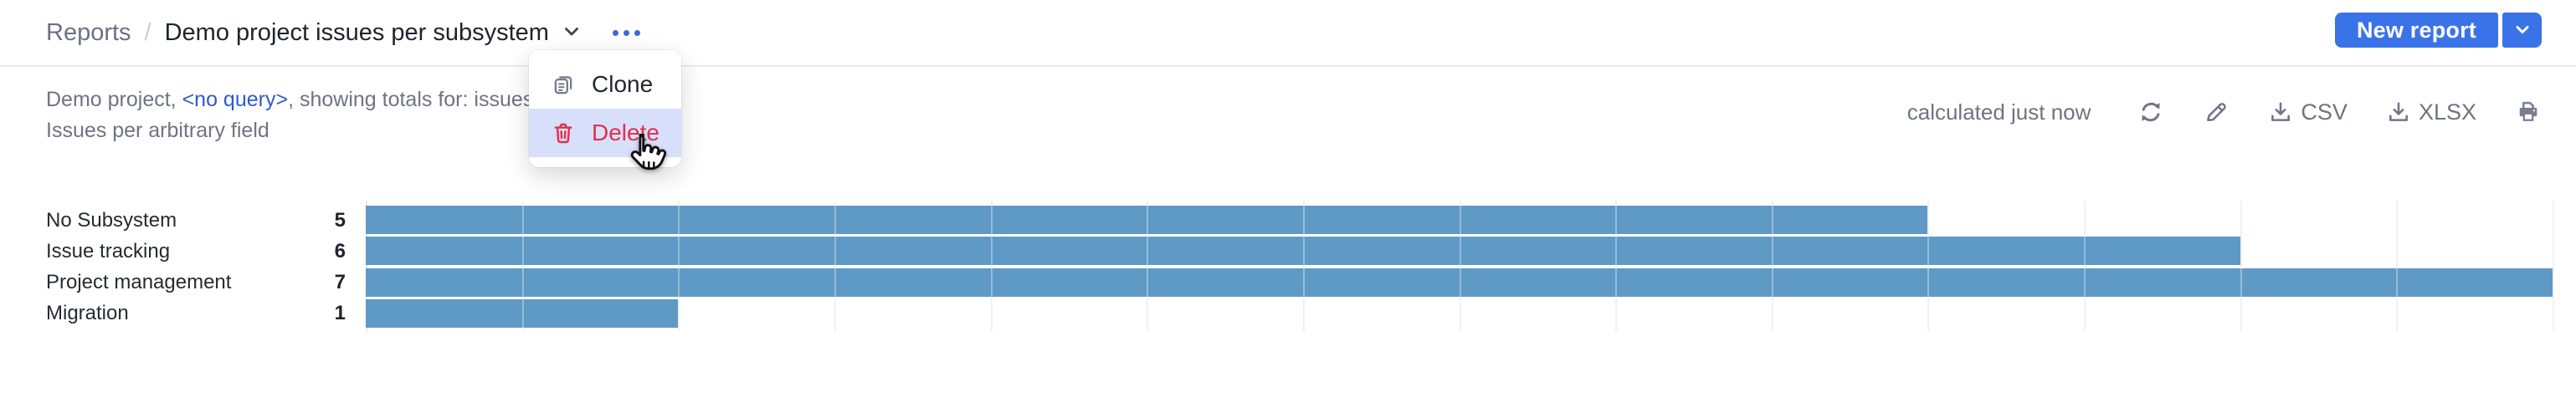 The width and height of the screenshot is (2576, 418). I want to click on chart-value-label: 5, so click(340, 220).